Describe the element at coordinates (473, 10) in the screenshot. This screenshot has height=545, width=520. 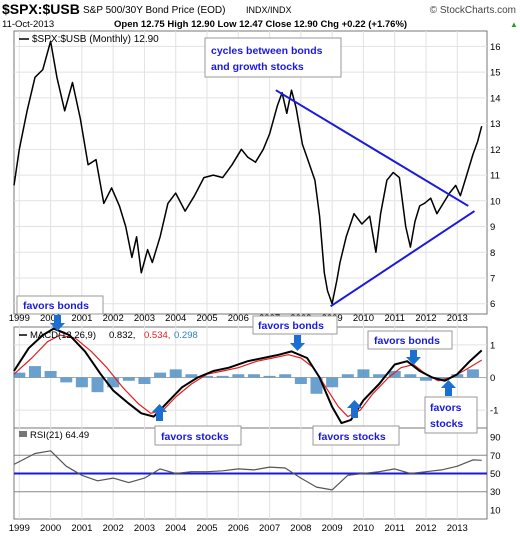
I see `watermark: © StockCharts.com` at that location.